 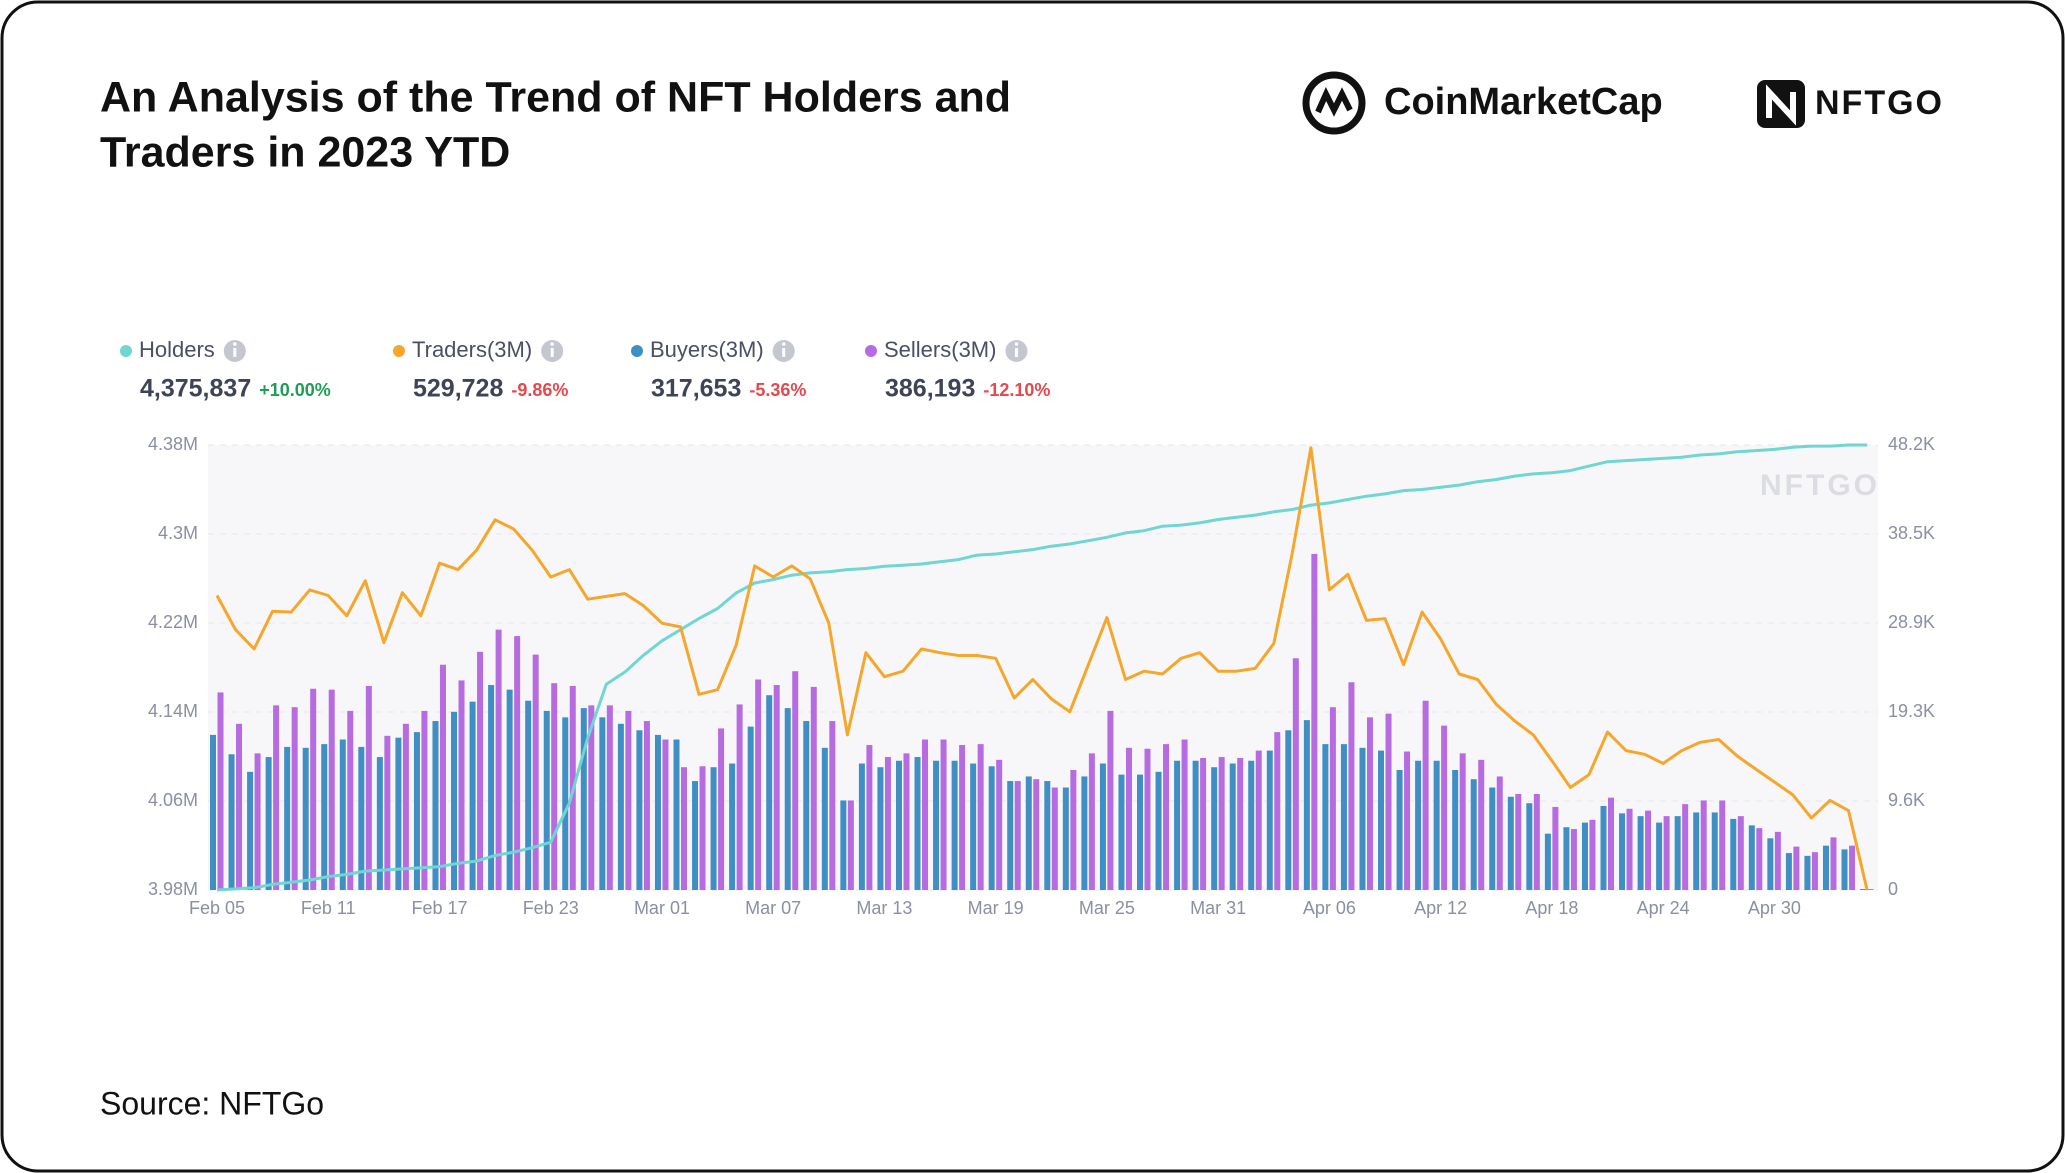 I want to click on y2-tick-label: 48.2K, so click(x=1911, y=444).